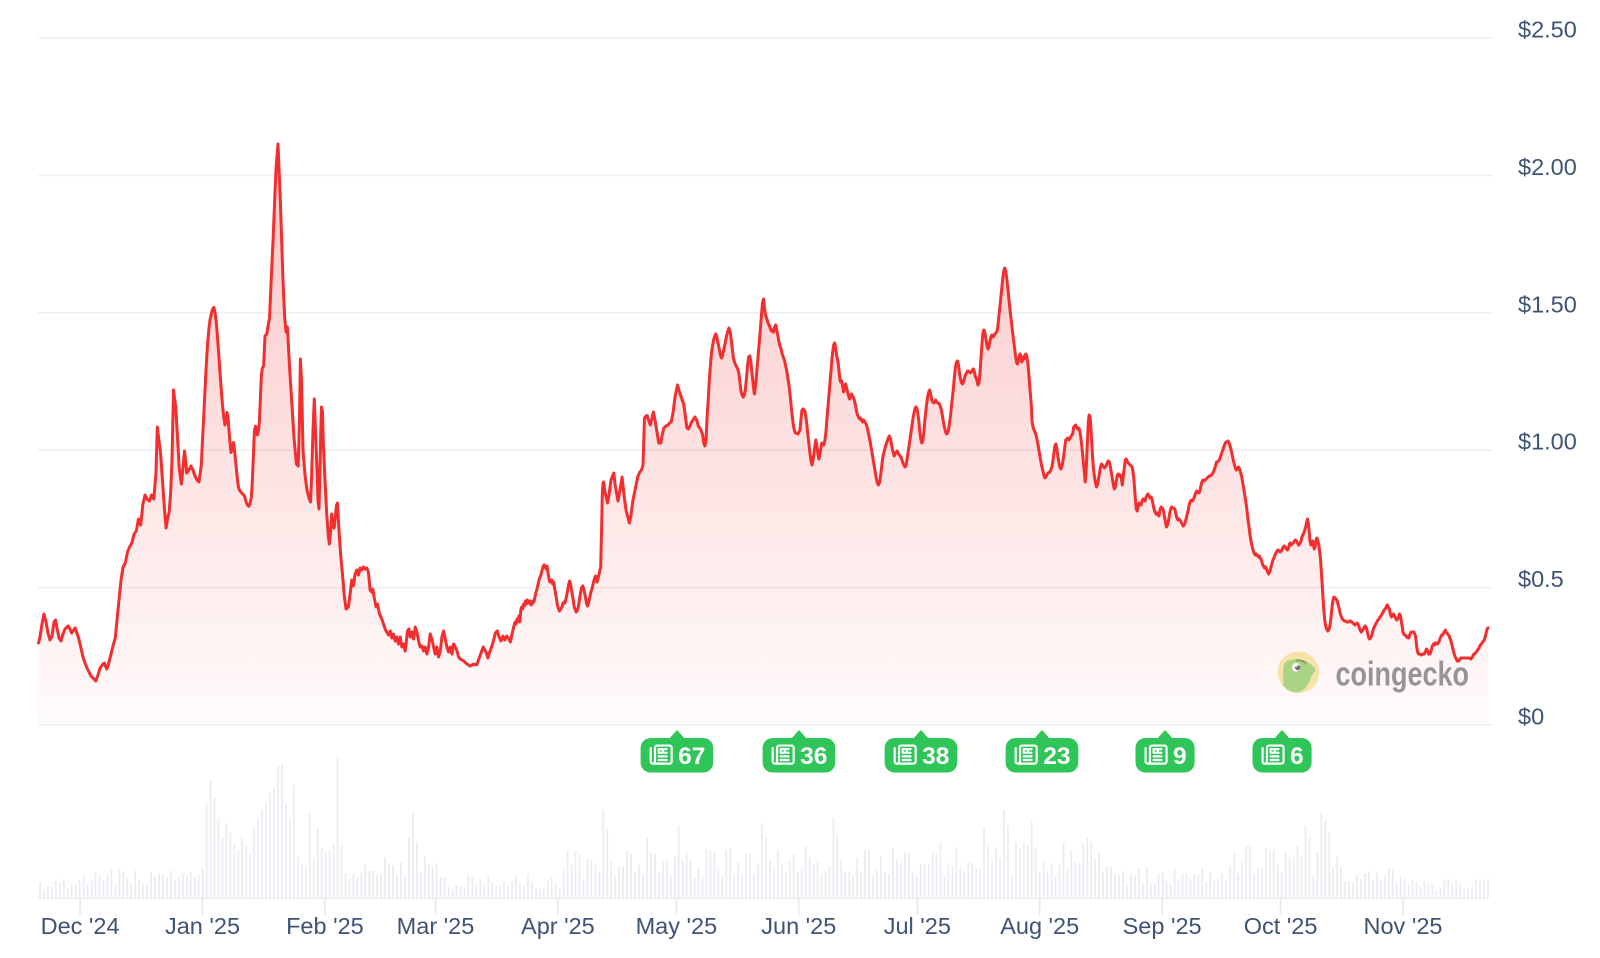  Describe the element at coordinates (1281, 926) in the screenshot. I see `svg-text: Oct '25` at that location.